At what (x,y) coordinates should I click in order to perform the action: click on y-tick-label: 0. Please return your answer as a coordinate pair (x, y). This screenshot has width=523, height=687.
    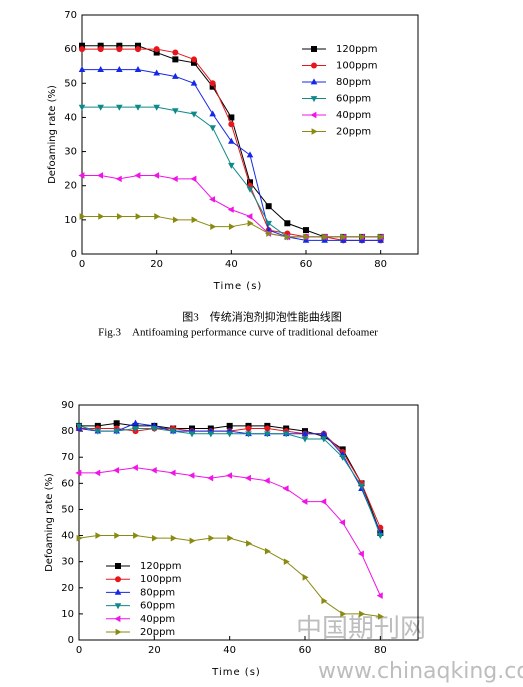
    Looking at the image, I should click on (74, 254).